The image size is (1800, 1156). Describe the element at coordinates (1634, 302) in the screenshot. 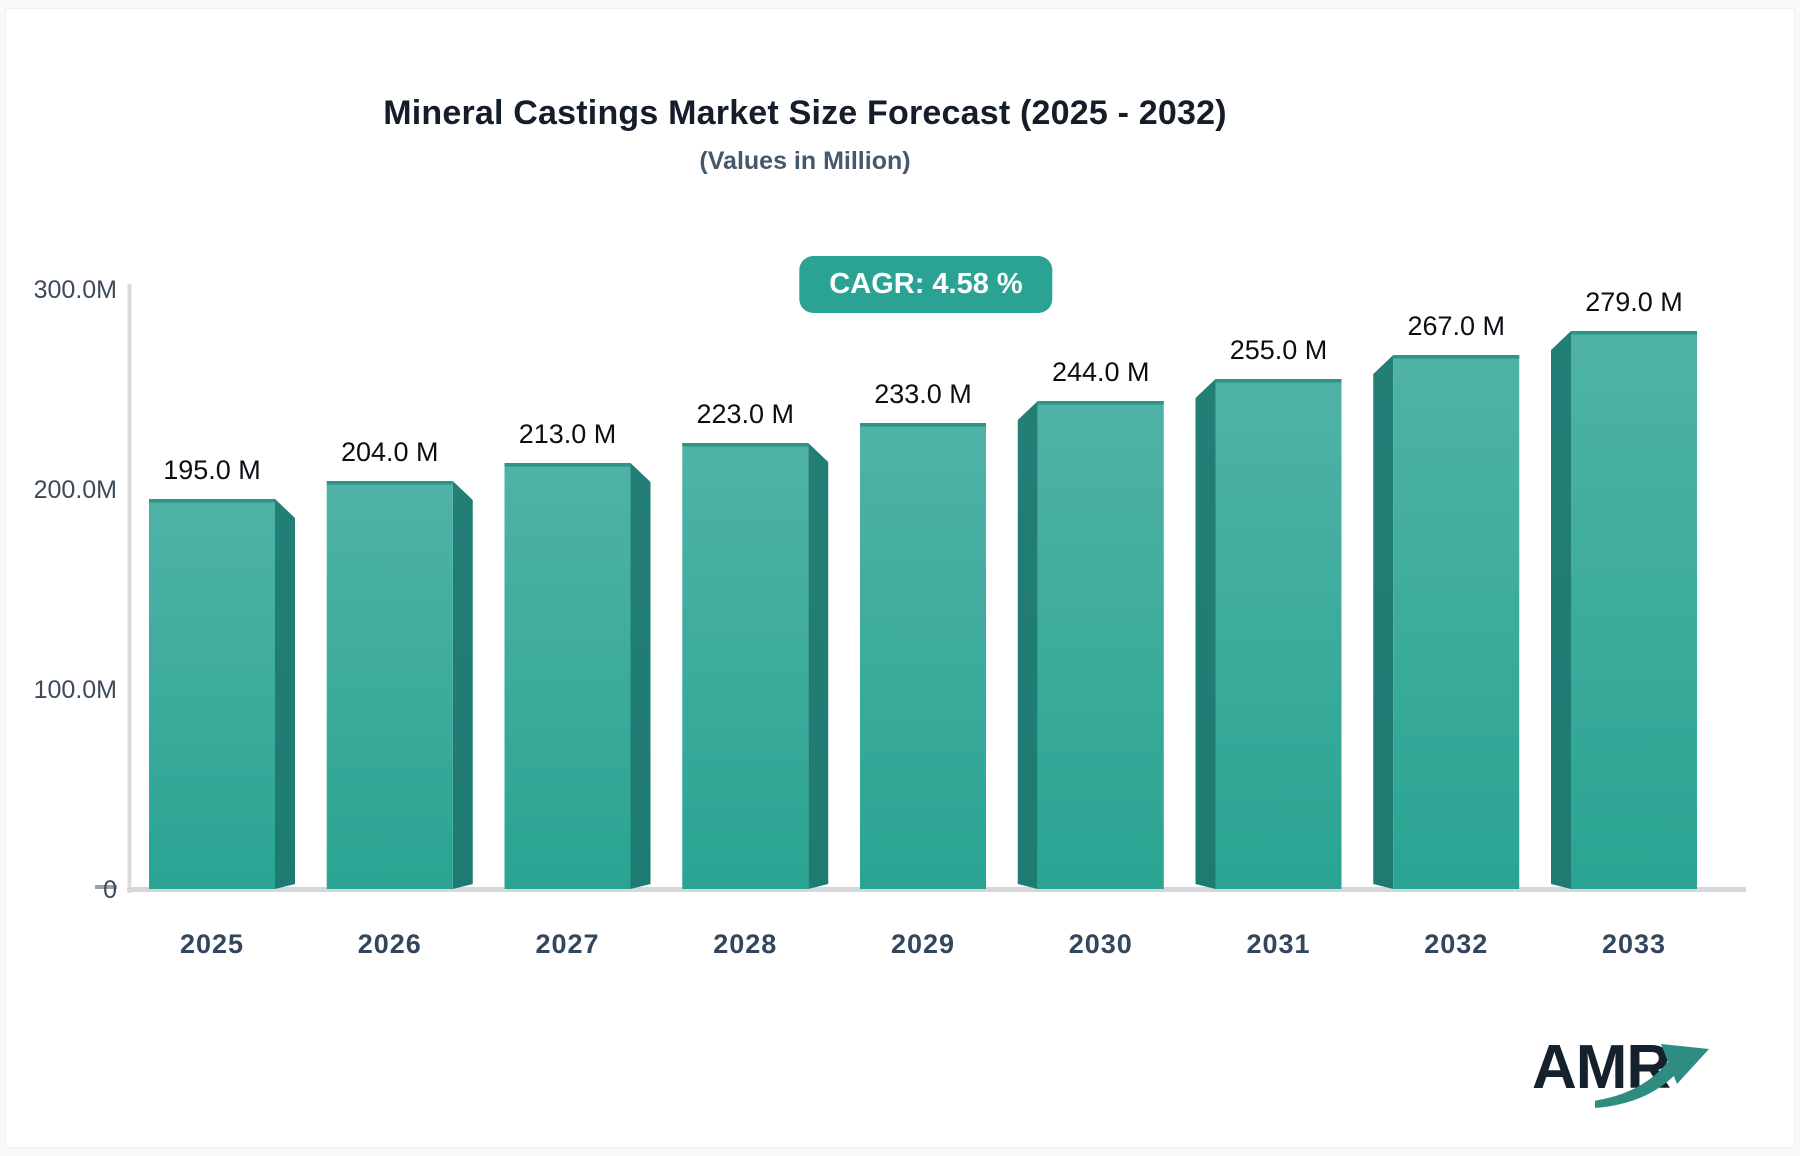

I see `bar-value-label: 279.0 M` at that location.